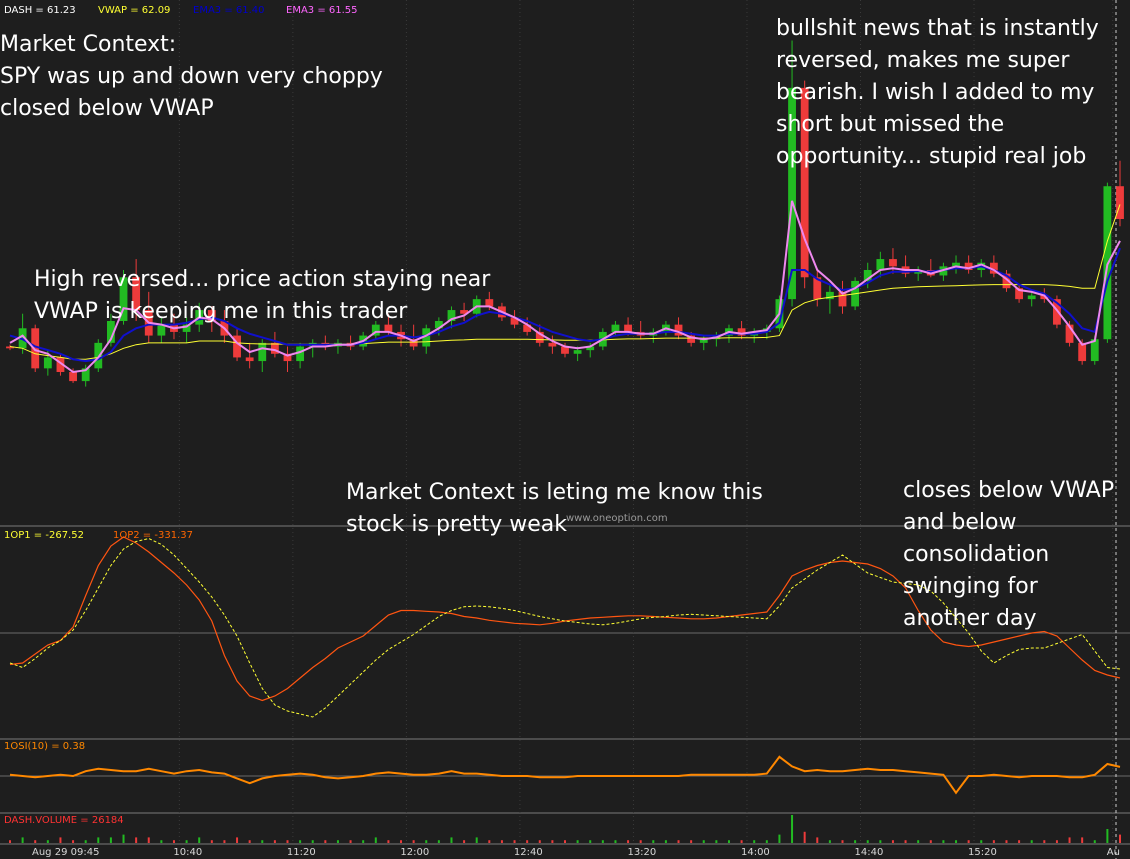 This screenshot has width=1130, height=859. What do you see at coordinates (565, 775) in the screenshot?
I see `osi-line` at bounding box center [565, 775].